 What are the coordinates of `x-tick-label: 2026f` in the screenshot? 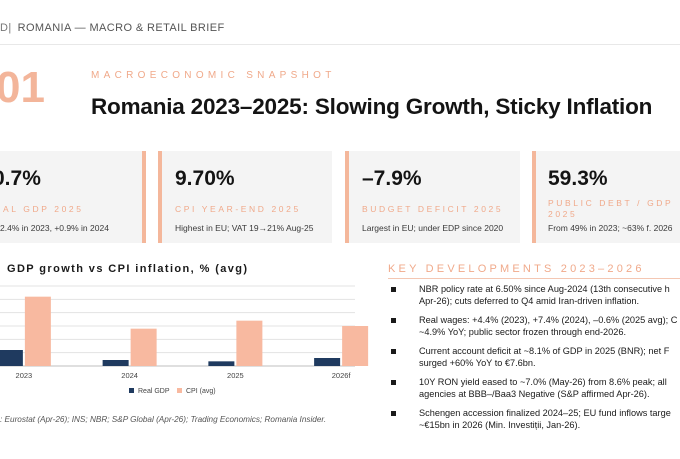 It's located at (342, 375).